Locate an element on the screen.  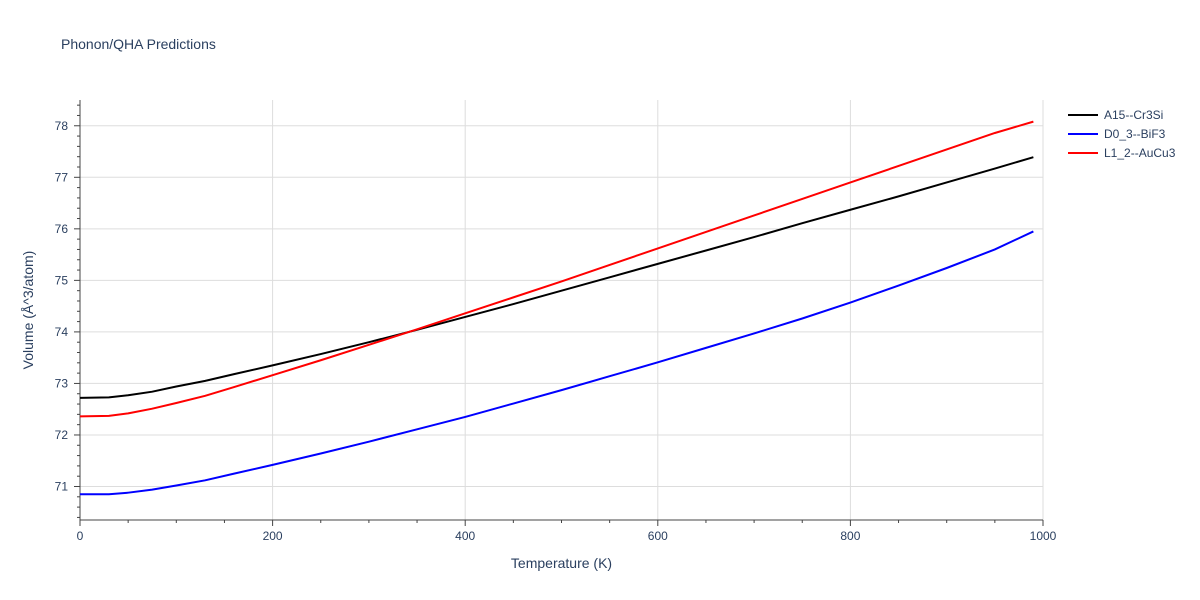
legend-label: D0_3--BiF3 is located at coordinates (1135, 134).